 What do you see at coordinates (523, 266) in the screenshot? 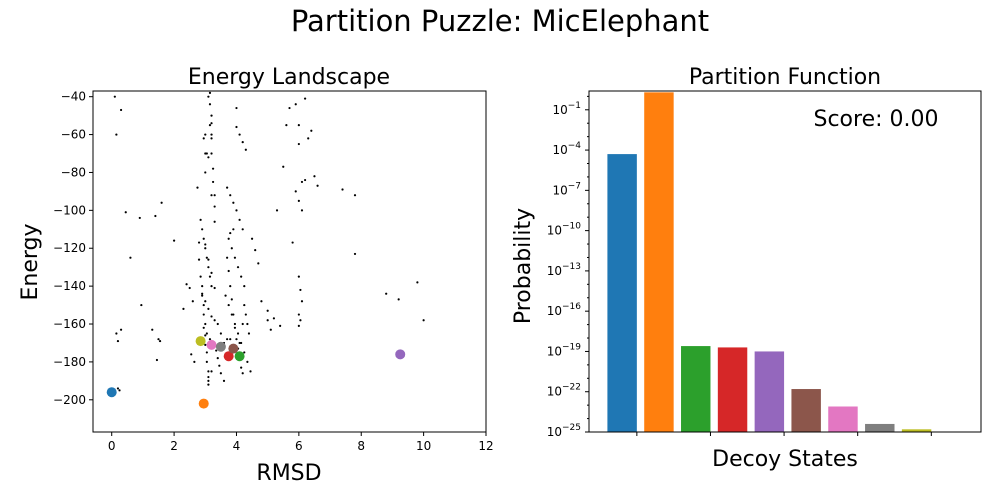
I see `right-y-axis-label: Probability` at bounding box center [523, 266].